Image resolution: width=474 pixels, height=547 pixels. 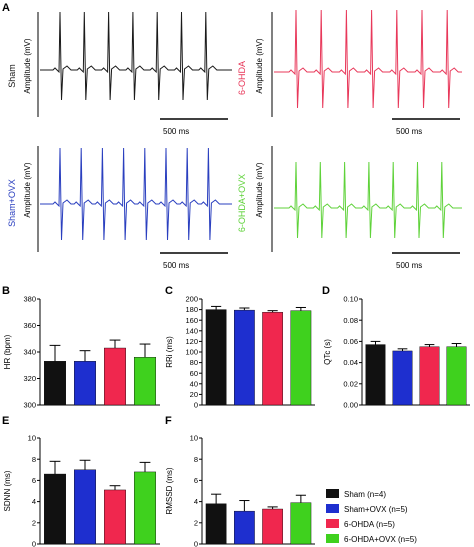 What do you see at coordinates (365, 494) in the screenshot?
I see `legend-label-sham: Sham (n=4)` at bounding box center [365, 494].